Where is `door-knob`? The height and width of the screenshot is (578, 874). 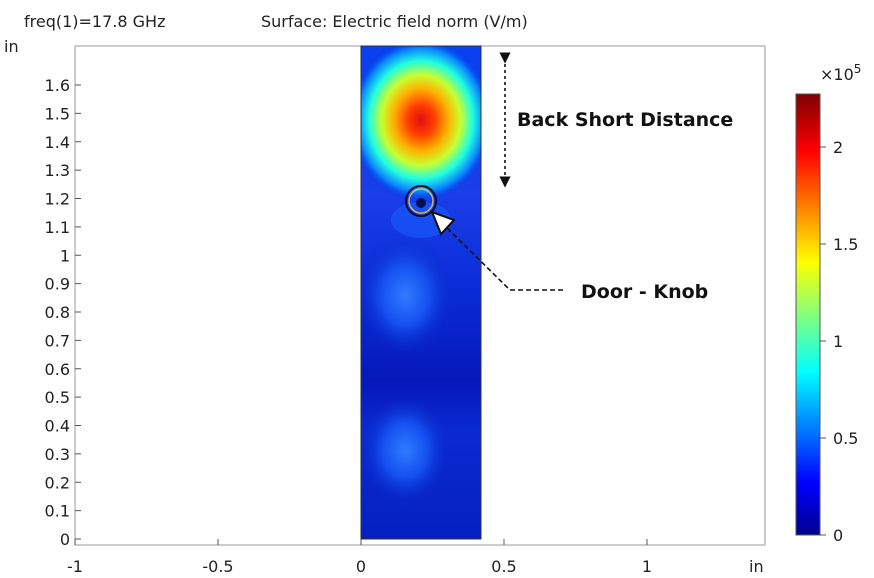 door-knob is located at coordinates (421, 201).